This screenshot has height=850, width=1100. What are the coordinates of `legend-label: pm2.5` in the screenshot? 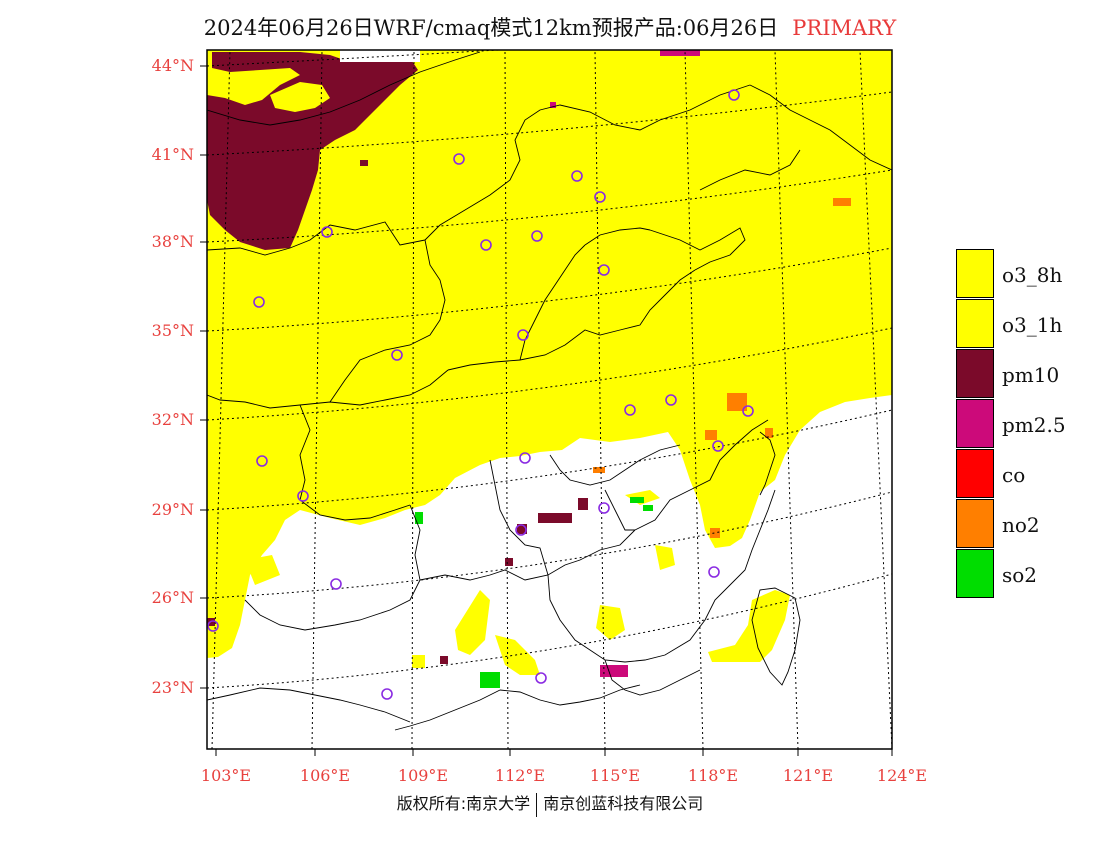 It's located at (1034, 425).